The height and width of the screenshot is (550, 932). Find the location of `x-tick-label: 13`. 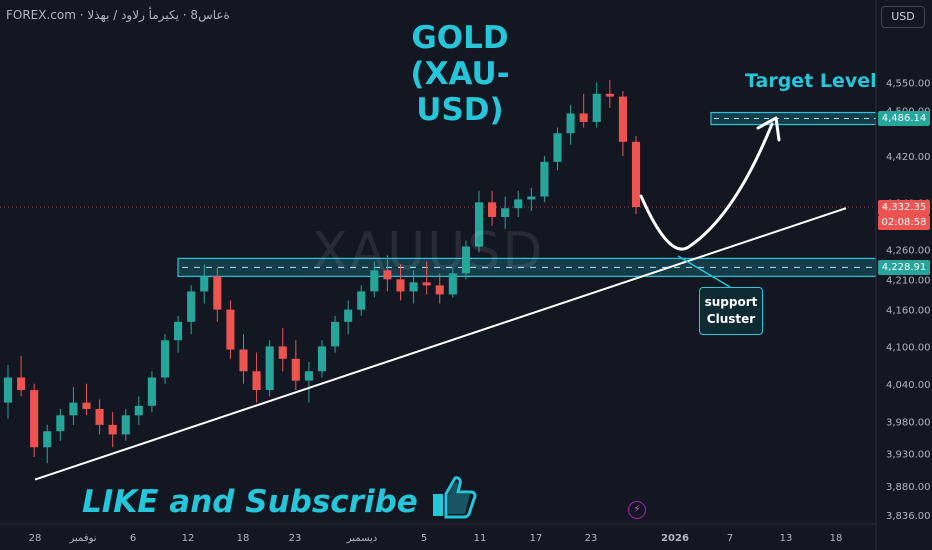

x-tick-label: 13 is located at coordinates (786, 538).